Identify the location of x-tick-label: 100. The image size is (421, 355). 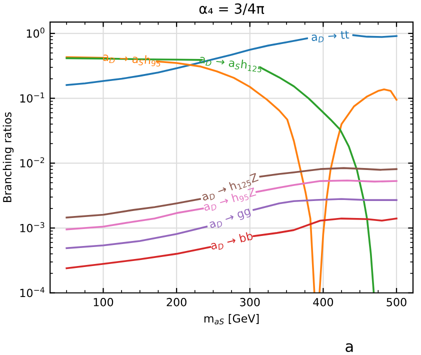
(104, 302).